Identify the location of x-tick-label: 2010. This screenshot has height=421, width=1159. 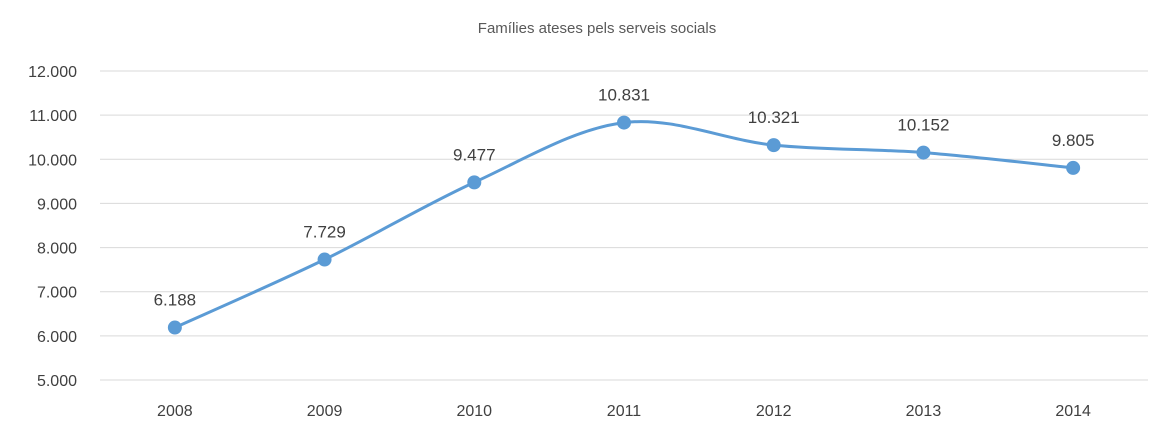
(474, 411).